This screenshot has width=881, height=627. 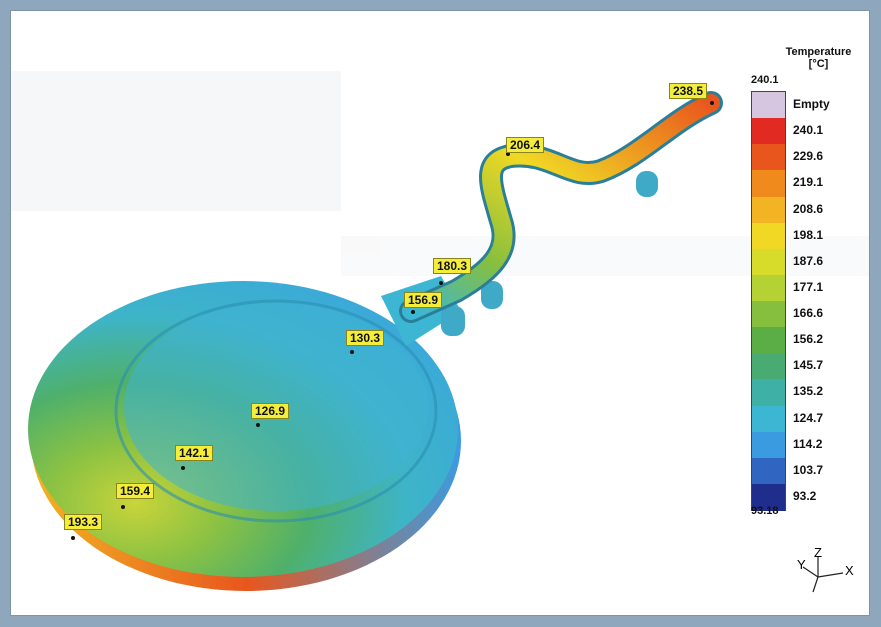 I want to click on probe-label-193-3: 193.3, so click(x=83, y=522).